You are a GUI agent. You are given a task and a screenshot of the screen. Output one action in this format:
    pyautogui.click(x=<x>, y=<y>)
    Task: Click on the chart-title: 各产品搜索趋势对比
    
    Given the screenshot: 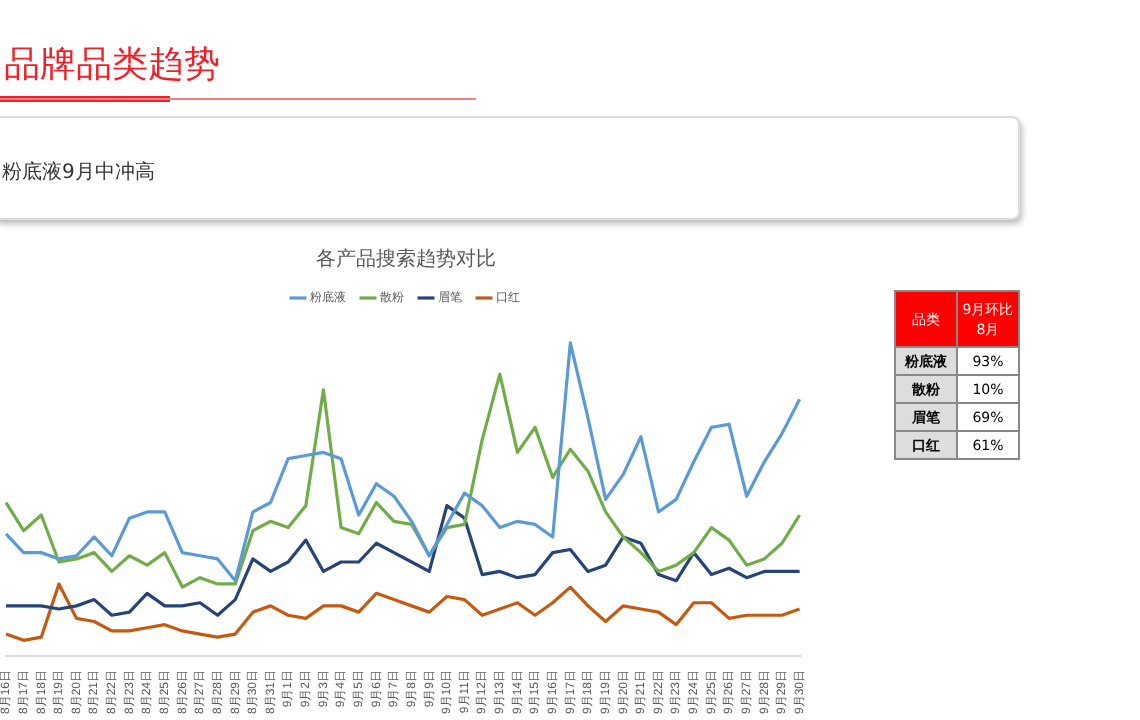 What is the action you would take?
    pyautogui.click(x=406, y=259)
    